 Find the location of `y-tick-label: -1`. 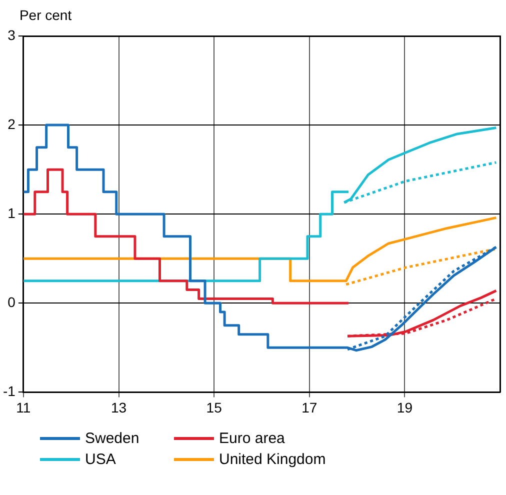

y-tick-label: -1 is located at coordinates (9, 391).